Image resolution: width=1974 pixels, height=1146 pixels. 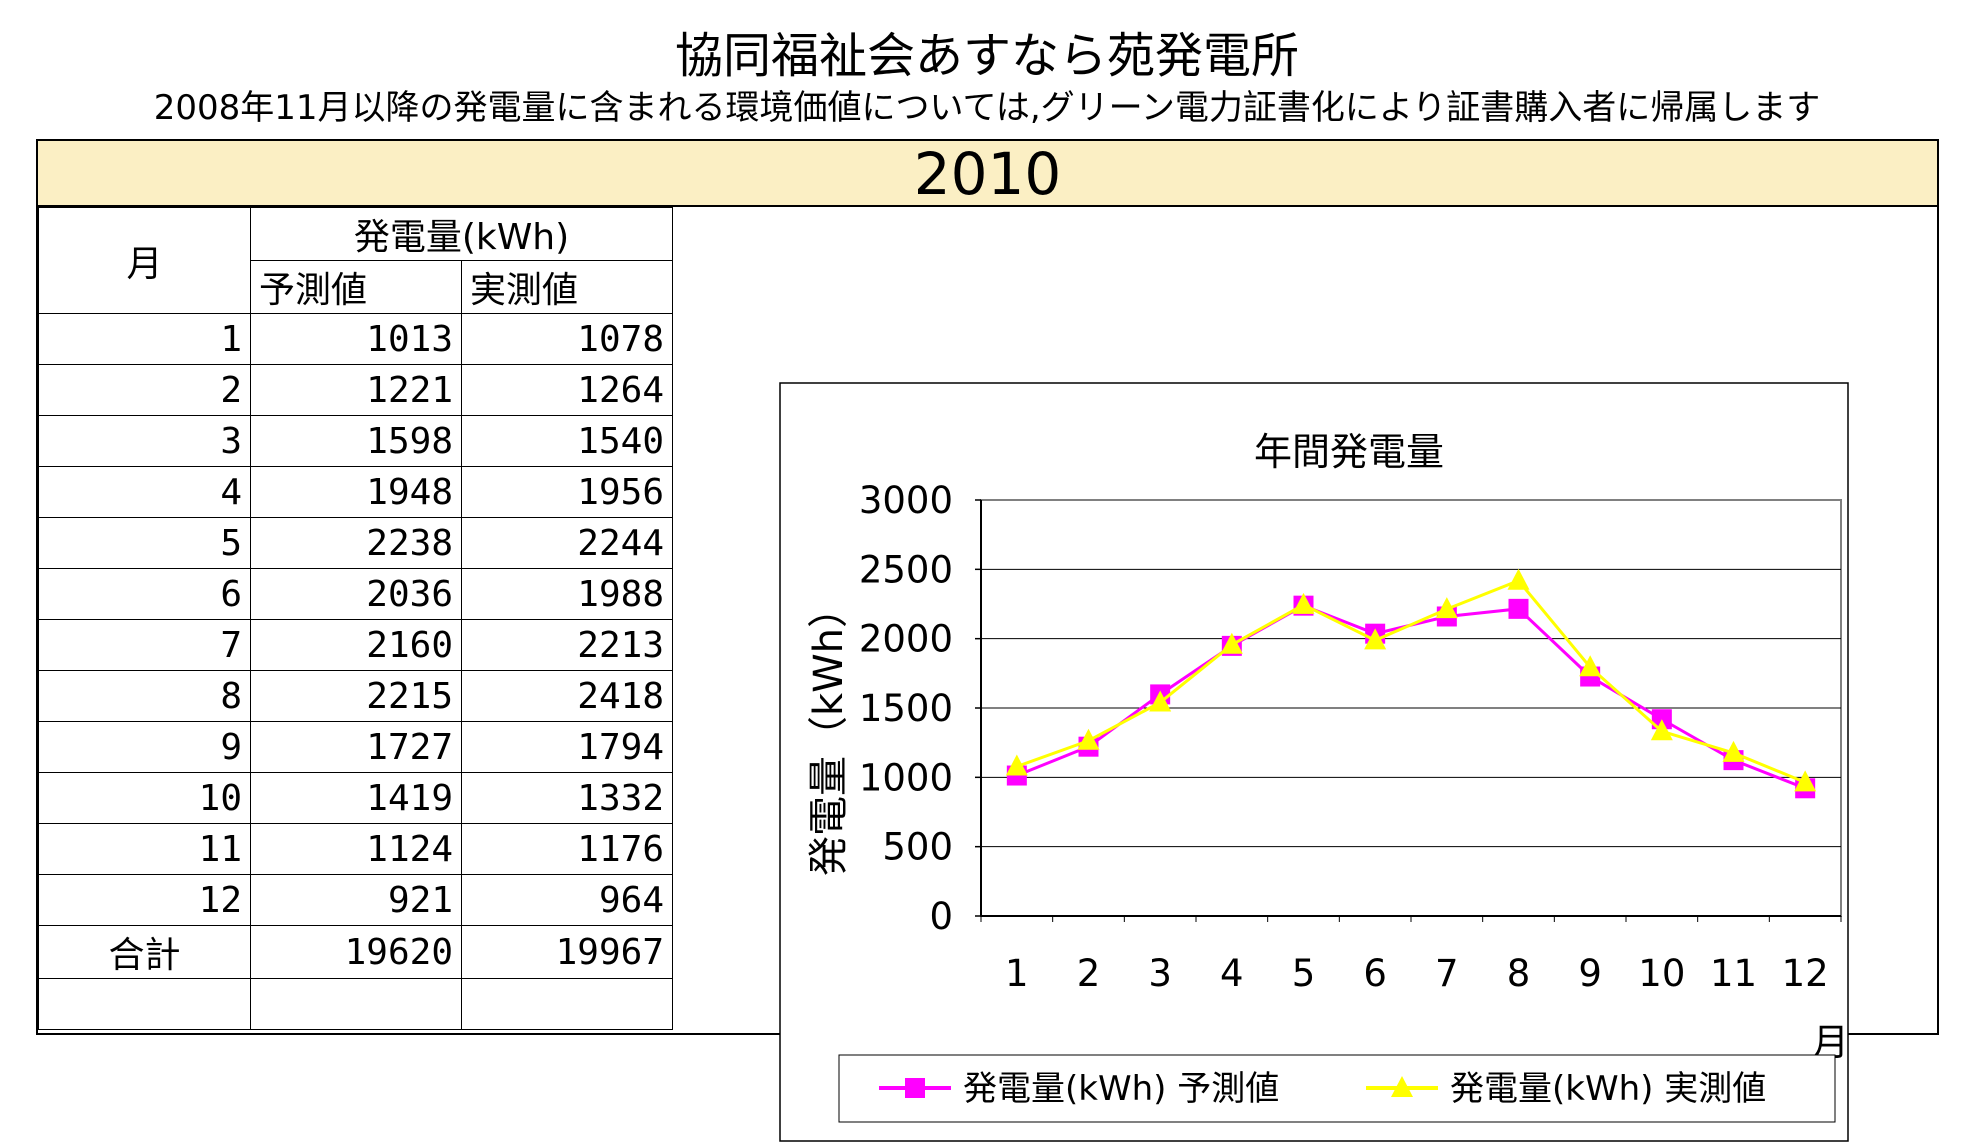 I want to click on month-cell: 11, so click(x=144, y=849).